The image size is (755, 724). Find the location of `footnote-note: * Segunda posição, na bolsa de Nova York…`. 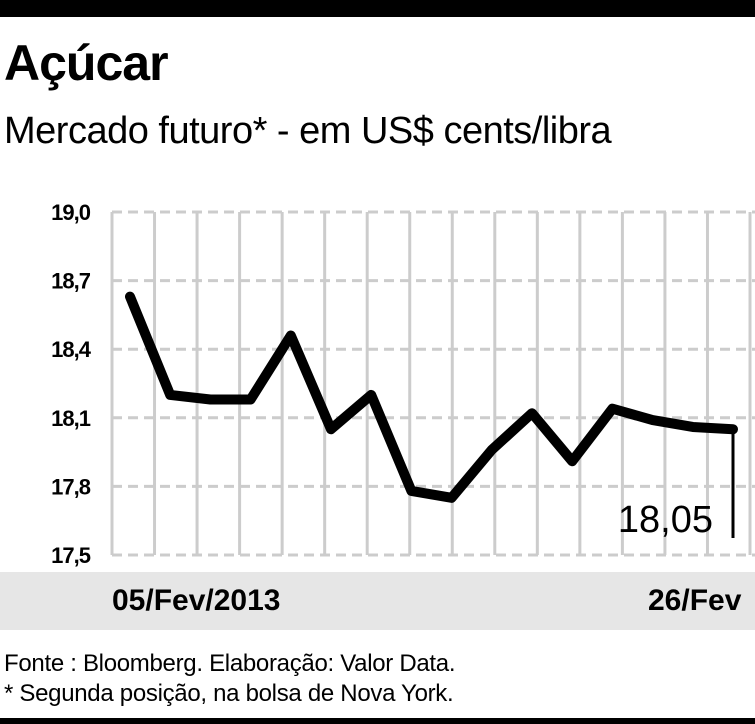

footnote-note: * Segunda posição, na bolsa de Nova York… is located at coordinates (228, 694).